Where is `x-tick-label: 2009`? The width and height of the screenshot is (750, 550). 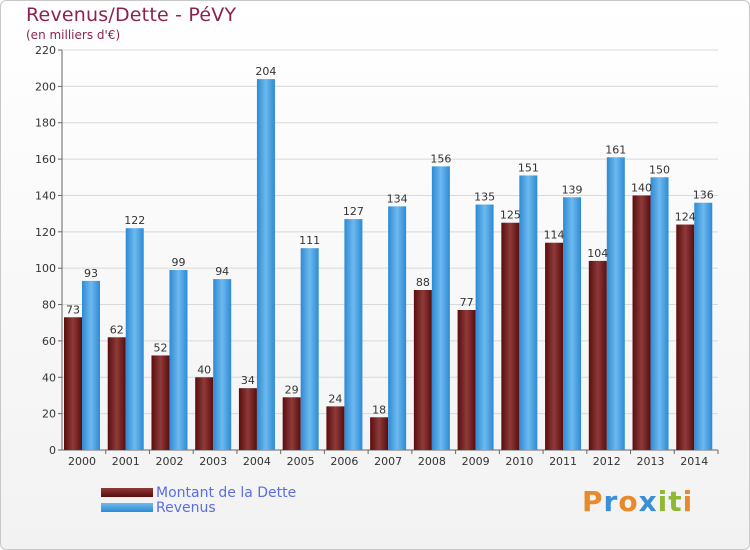
x-tick-label: 2009 is located at coordinates (476, 461).